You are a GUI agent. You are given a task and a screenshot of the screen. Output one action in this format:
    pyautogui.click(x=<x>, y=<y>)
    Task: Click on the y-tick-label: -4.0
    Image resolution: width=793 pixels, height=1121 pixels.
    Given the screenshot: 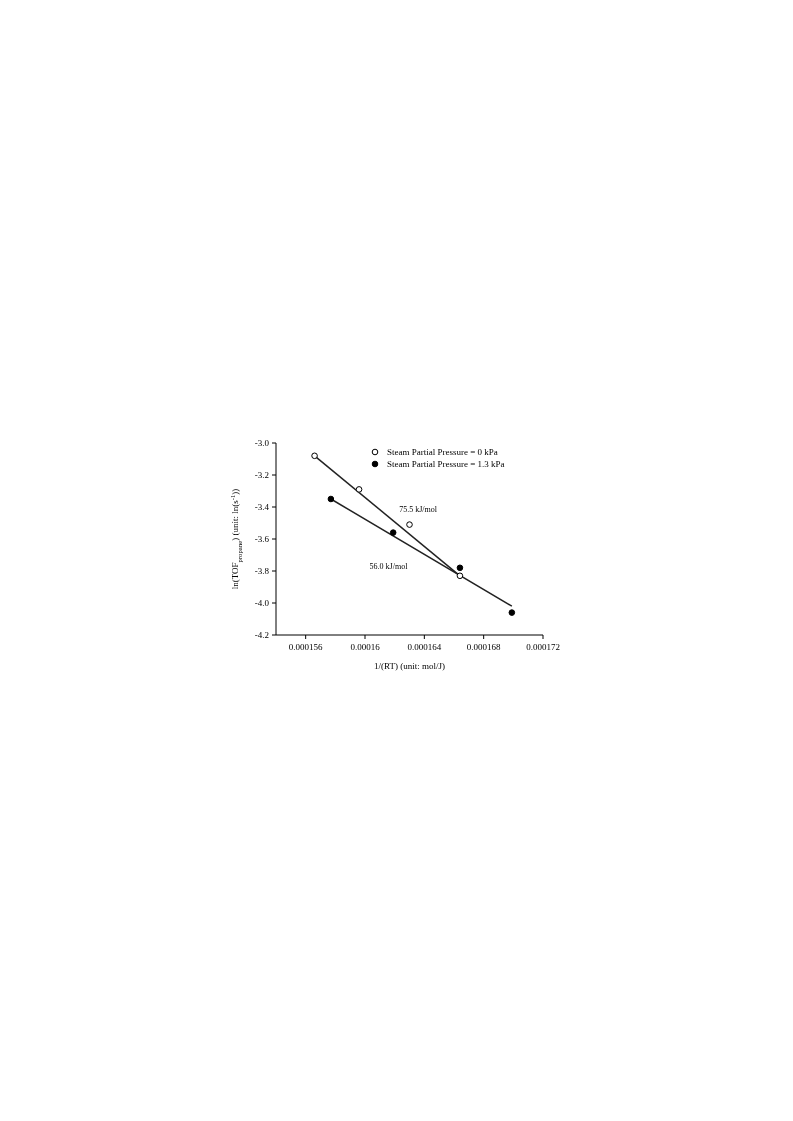 What is the action you would take?
    pyautogui.click(x=262, y=603)
    